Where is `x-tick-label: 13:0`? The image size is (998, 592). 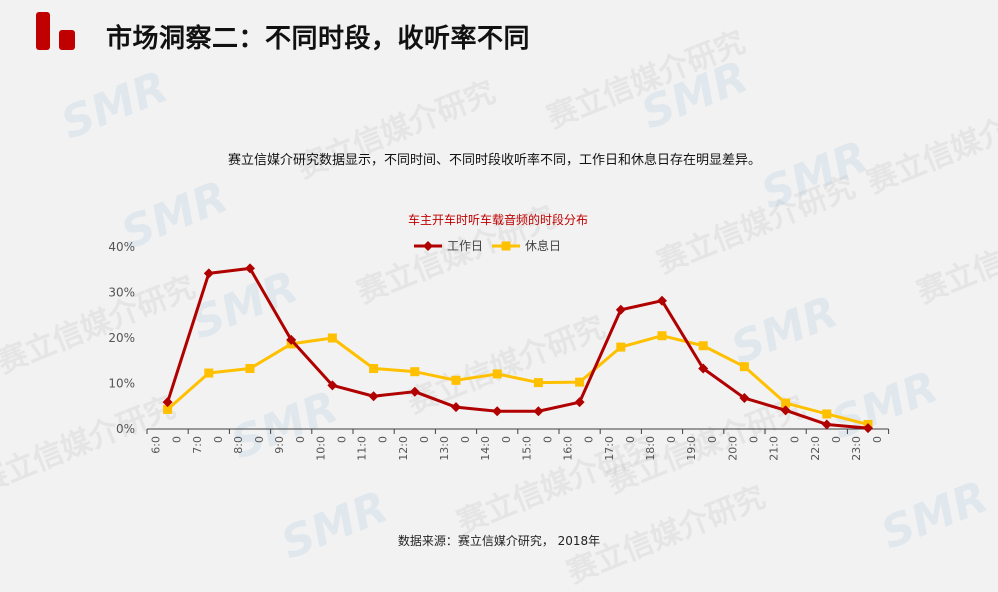
x-tick-label: 13:0 is located at coordinates (444, 448).